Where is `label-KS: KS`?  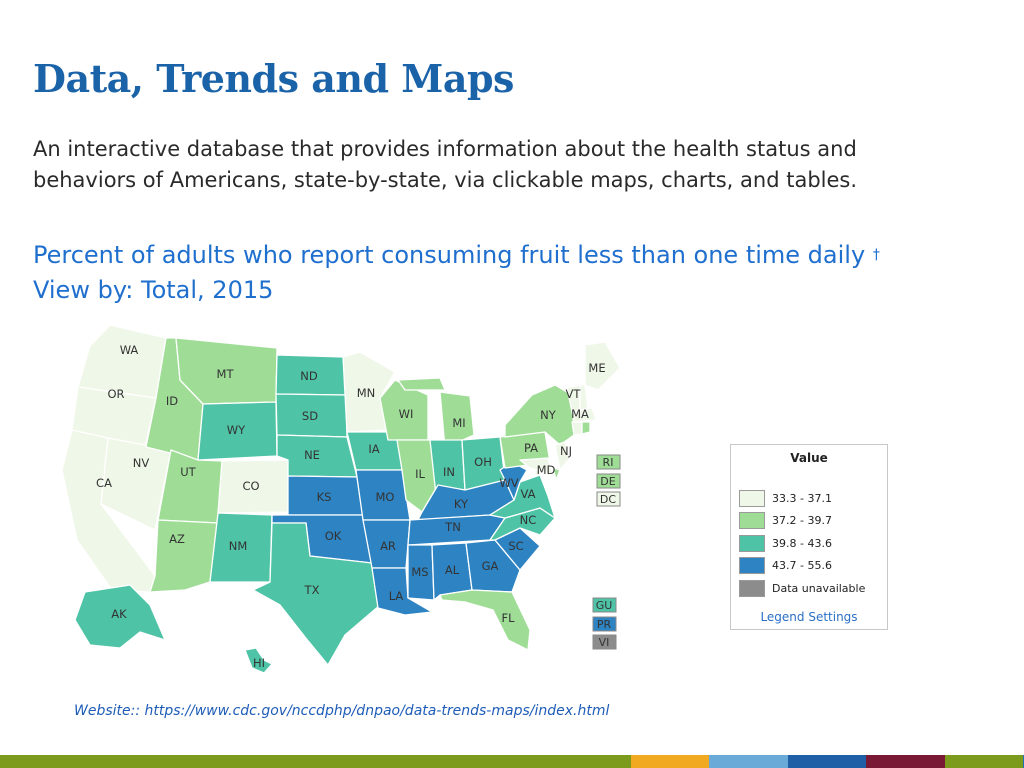 label-KS: KS is located at coordinates (324, 497).